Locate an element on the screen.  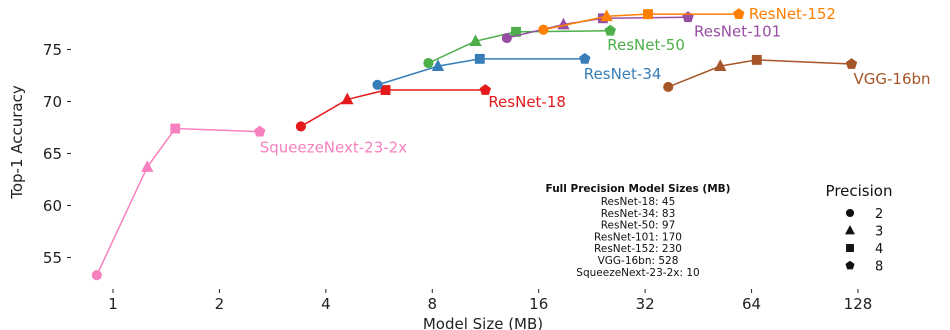
series-label: ResNet-50 is located at coordinates (646, 45).